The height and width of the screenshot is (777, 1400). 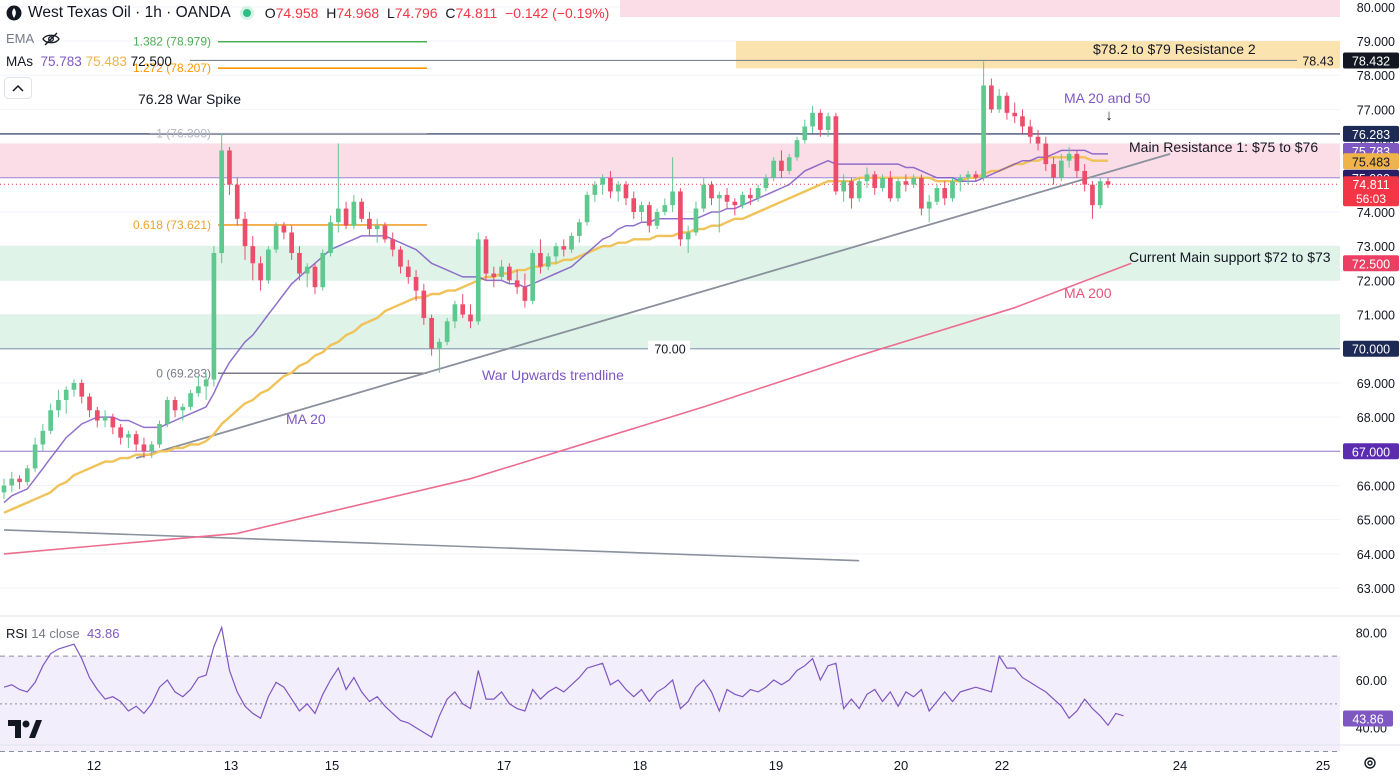 I want to click on rsi-tag, so click(x=1368, y=718).